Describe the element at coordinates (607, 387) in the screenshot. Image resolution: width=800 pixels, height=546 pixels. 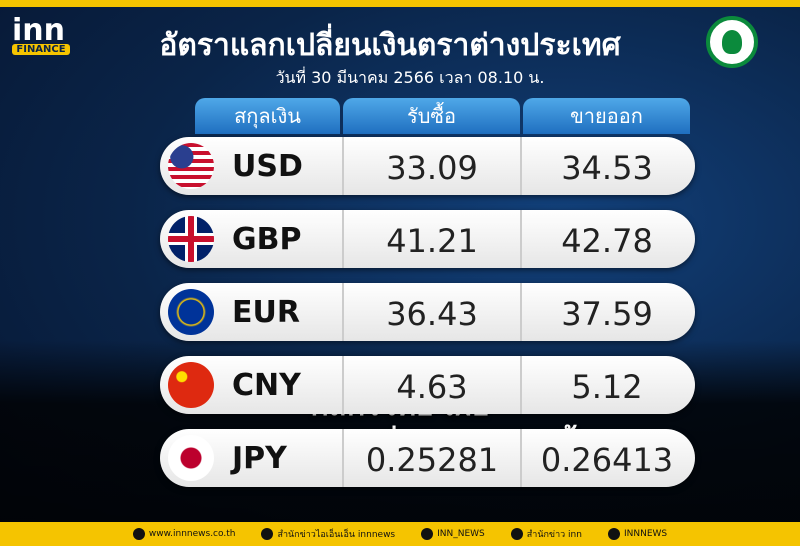
I see `sell-rate: 5.12` at that location.